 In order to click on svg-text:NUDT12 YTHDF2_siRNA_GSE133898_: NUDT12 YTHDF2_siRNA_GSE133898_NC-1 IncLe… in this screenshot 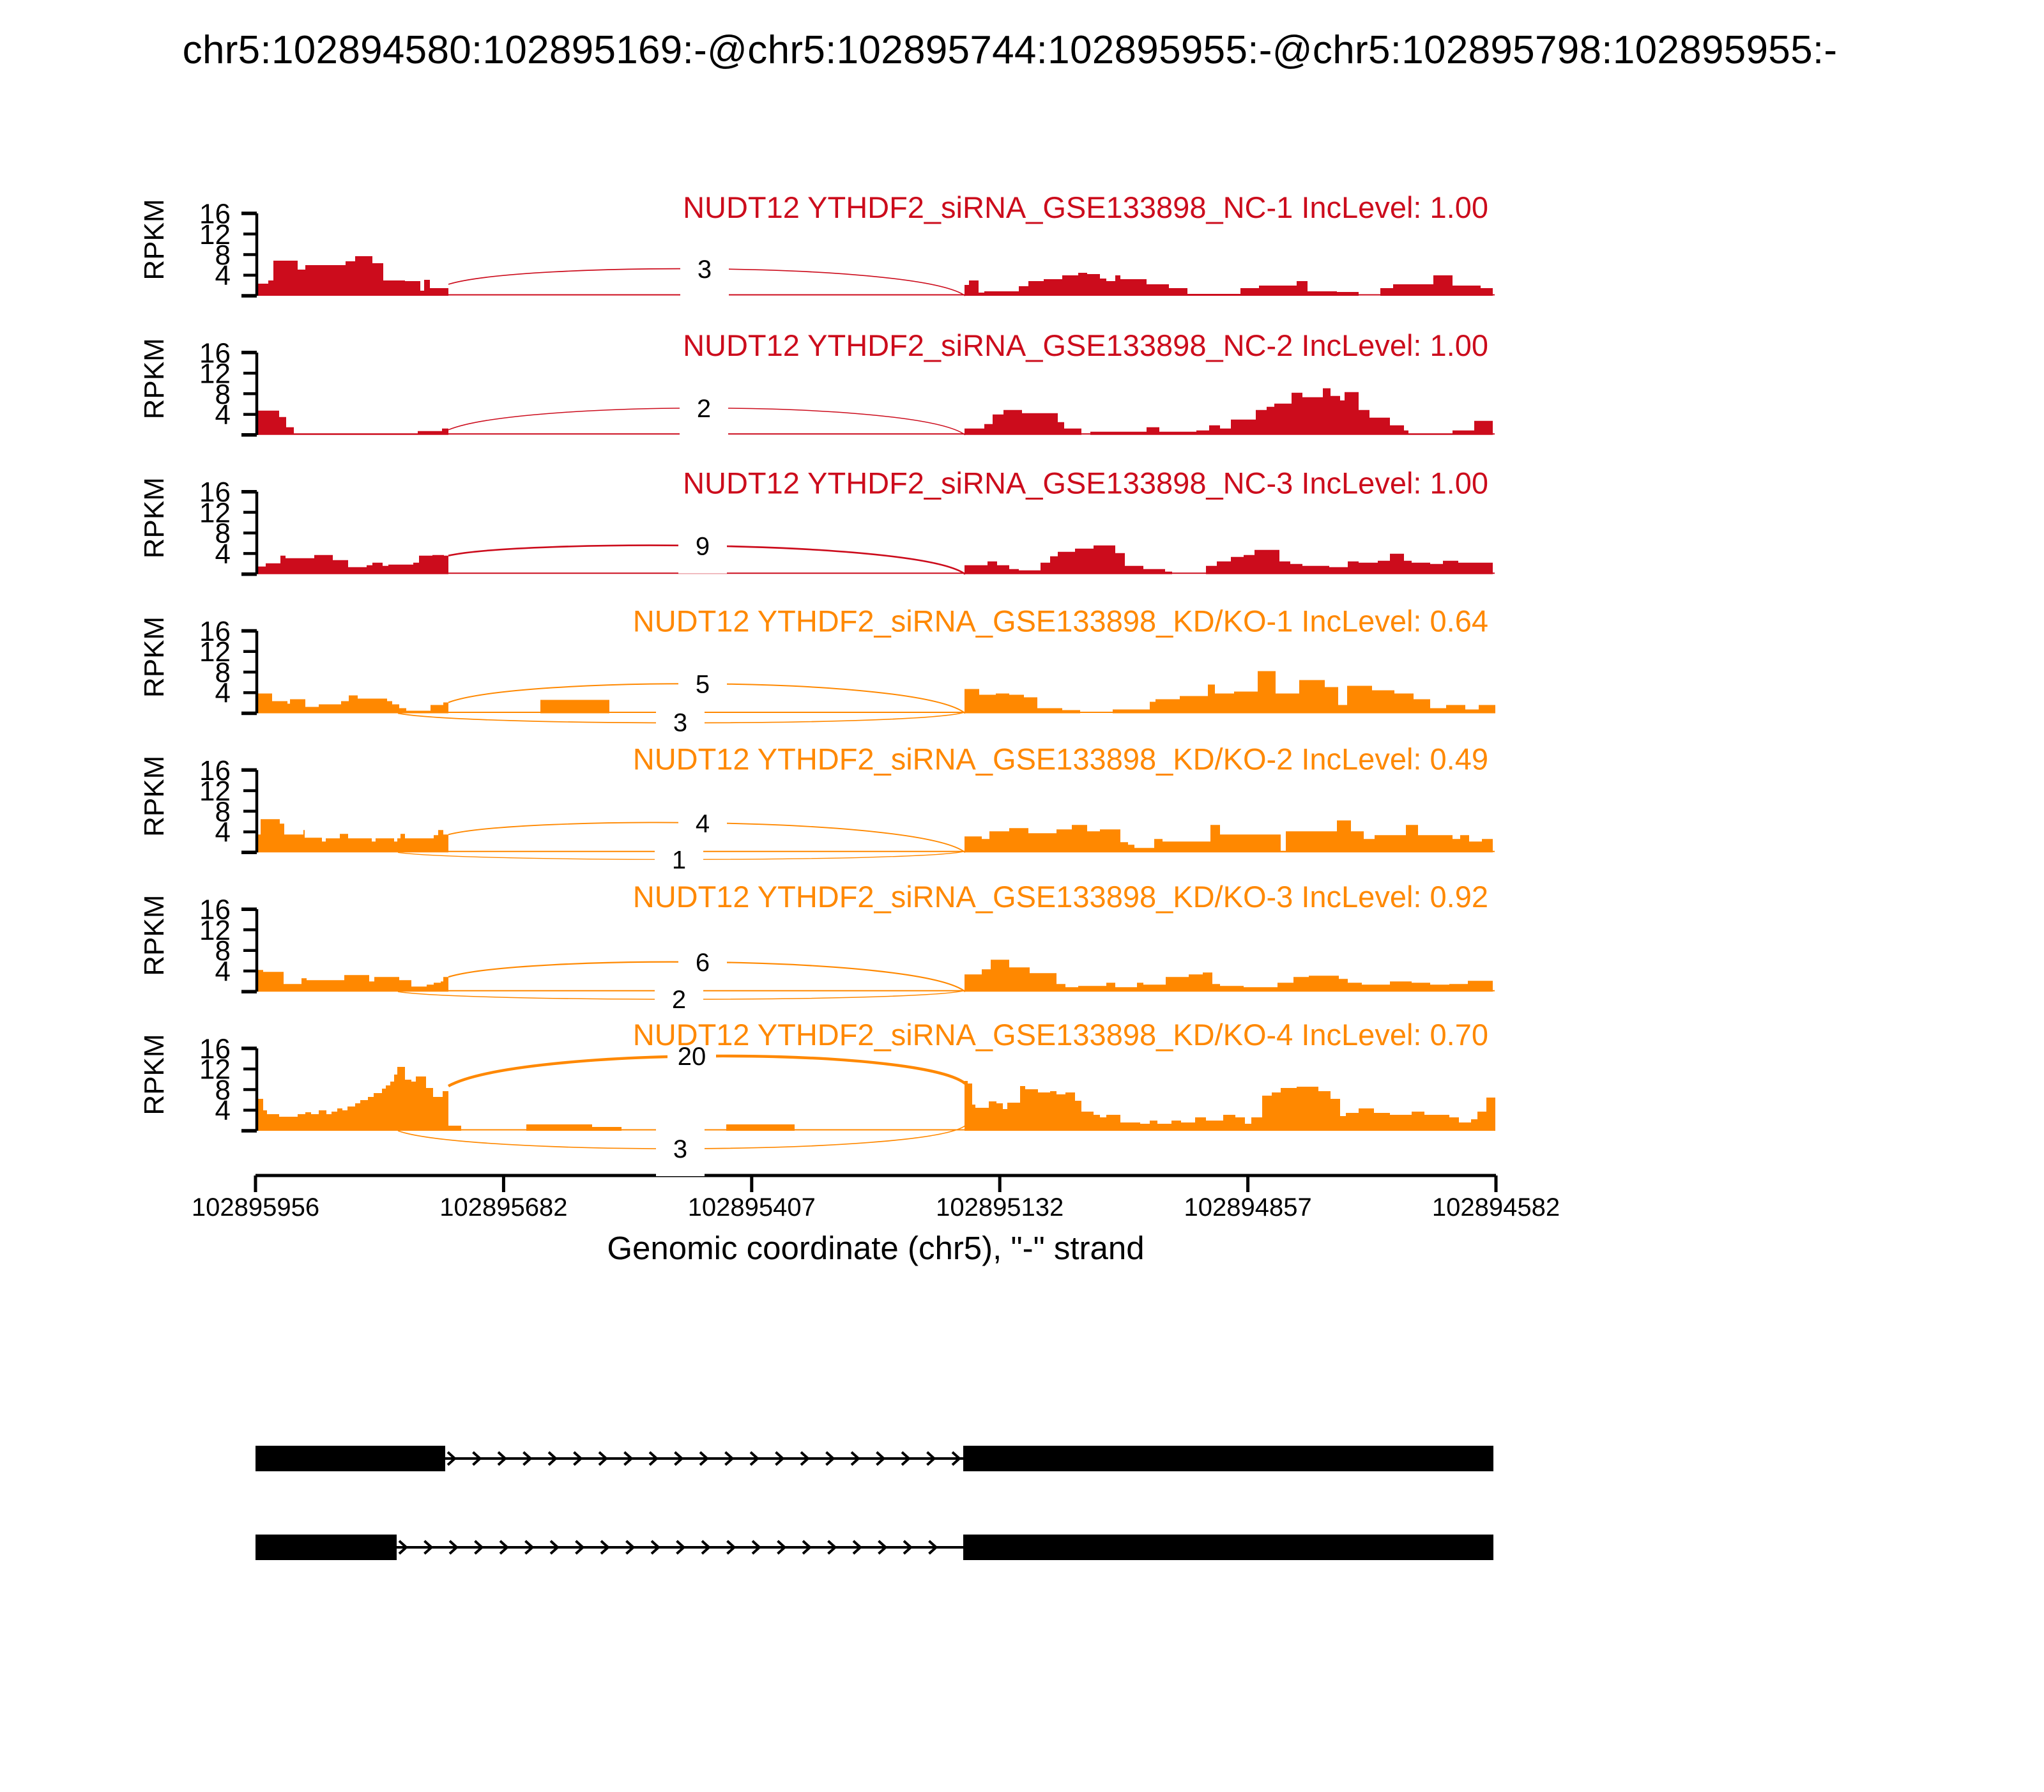, I will do `click(1085, 207)`.